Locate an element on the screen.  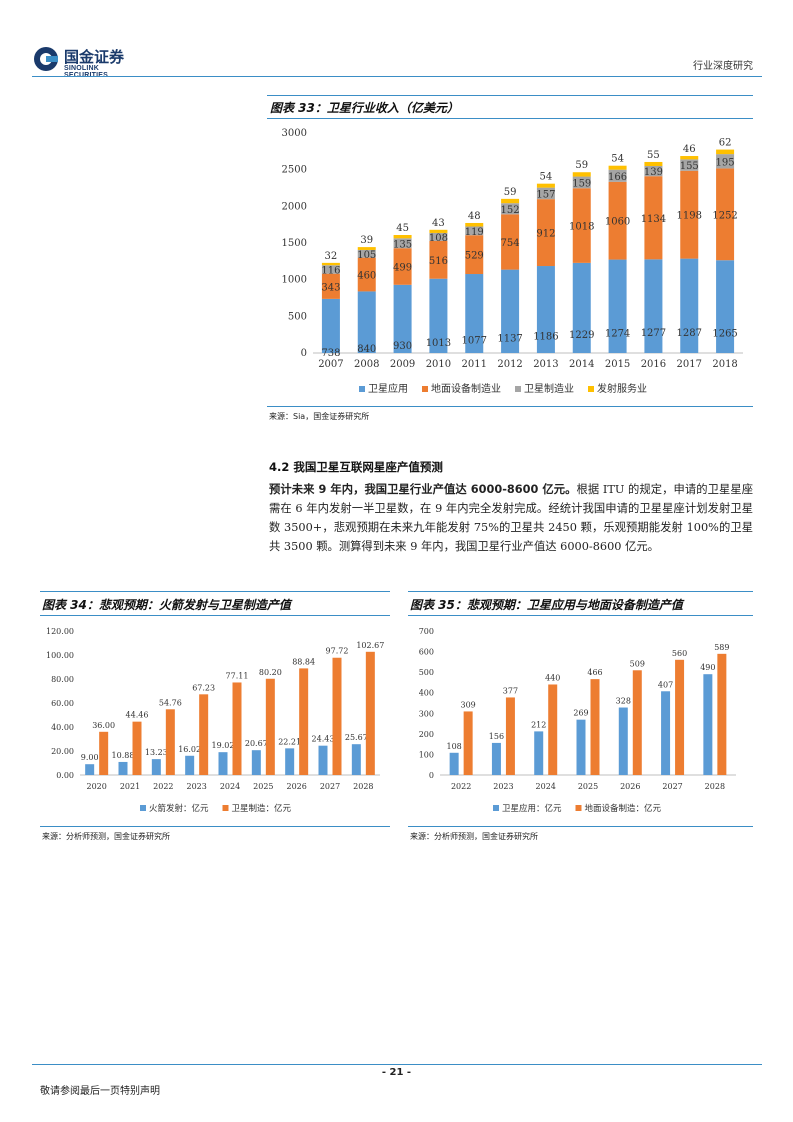
fig34-legend-1: 卫星制造：亿元 is located at coordinates (262, 808).